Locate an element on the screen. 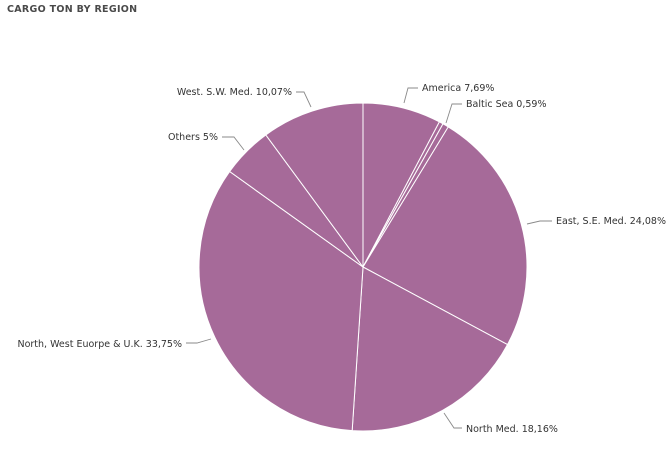  chart-title: CARGO TON BY REGION is located at coordinates (72, 9).